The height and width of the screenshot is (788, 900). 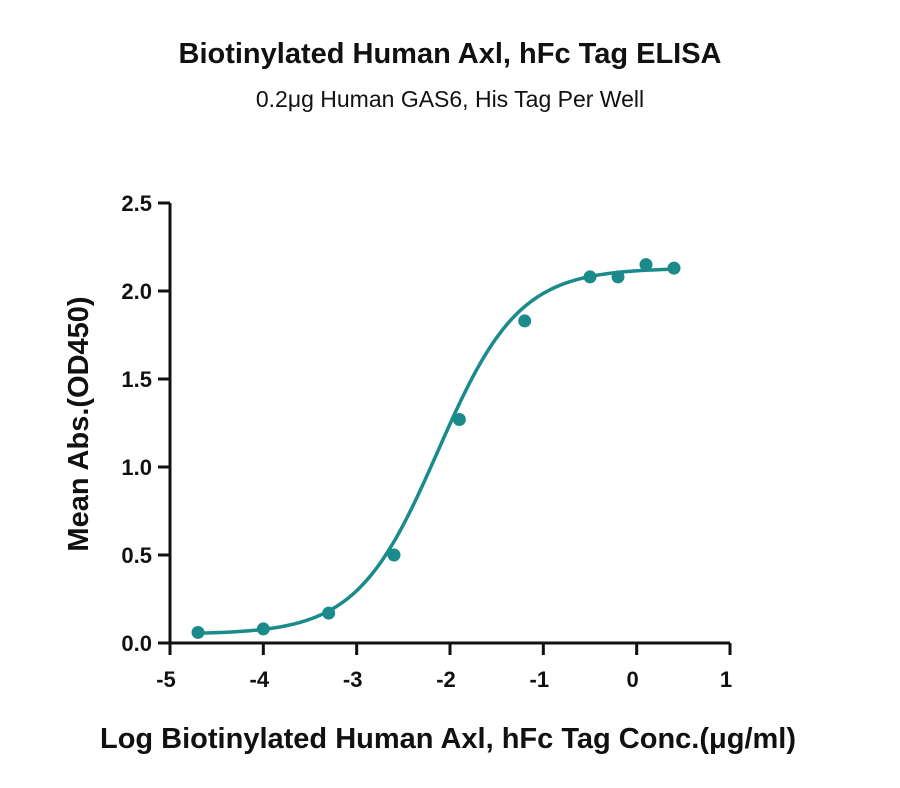 I want to click on y-tick-label: 2.0, so click(x=136, y=291).